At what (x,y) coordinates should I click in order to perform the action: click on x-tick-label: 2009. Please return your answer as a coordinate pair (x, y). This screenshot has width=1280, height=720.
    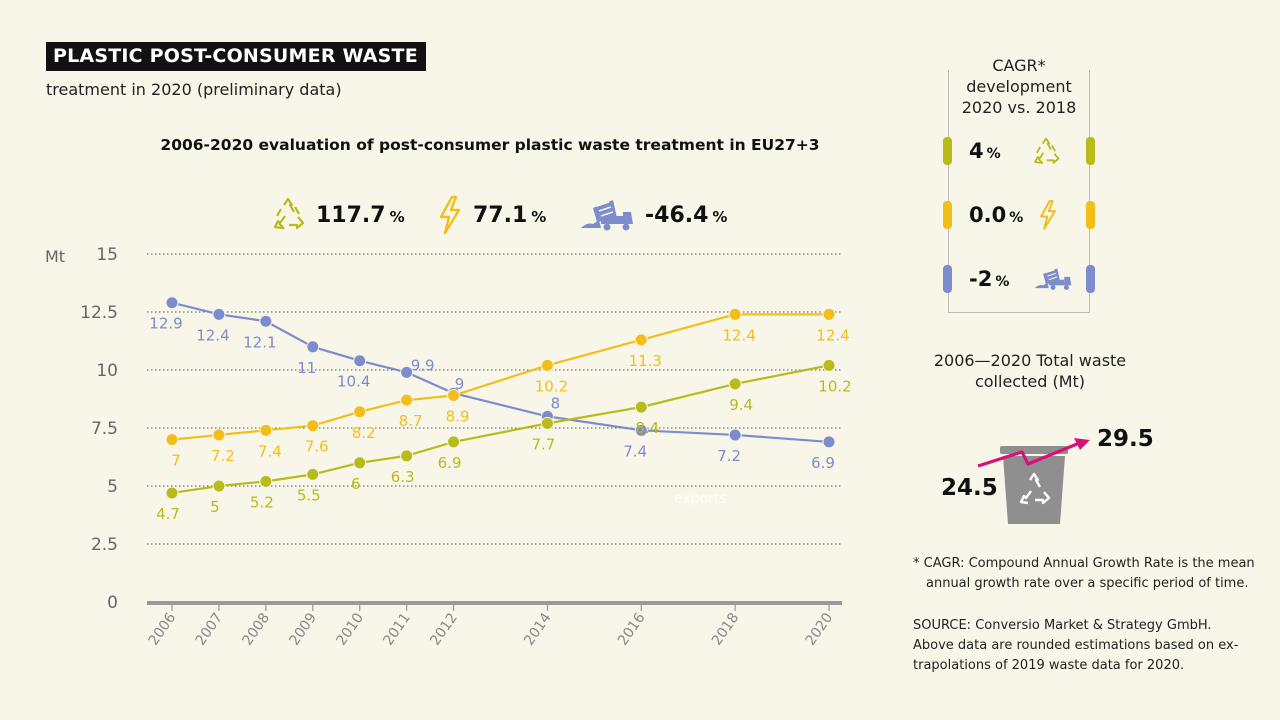
    Looking at the image, I should click on (304, 629).